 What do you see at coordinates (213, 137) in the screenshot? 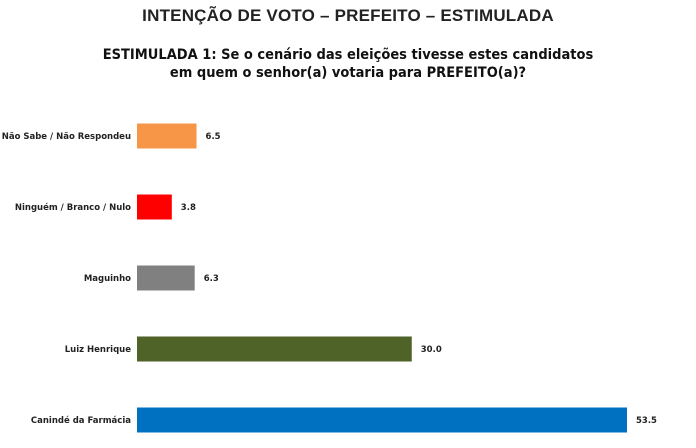
I see `value-label: 6.5` at bounding box center [213, 137].